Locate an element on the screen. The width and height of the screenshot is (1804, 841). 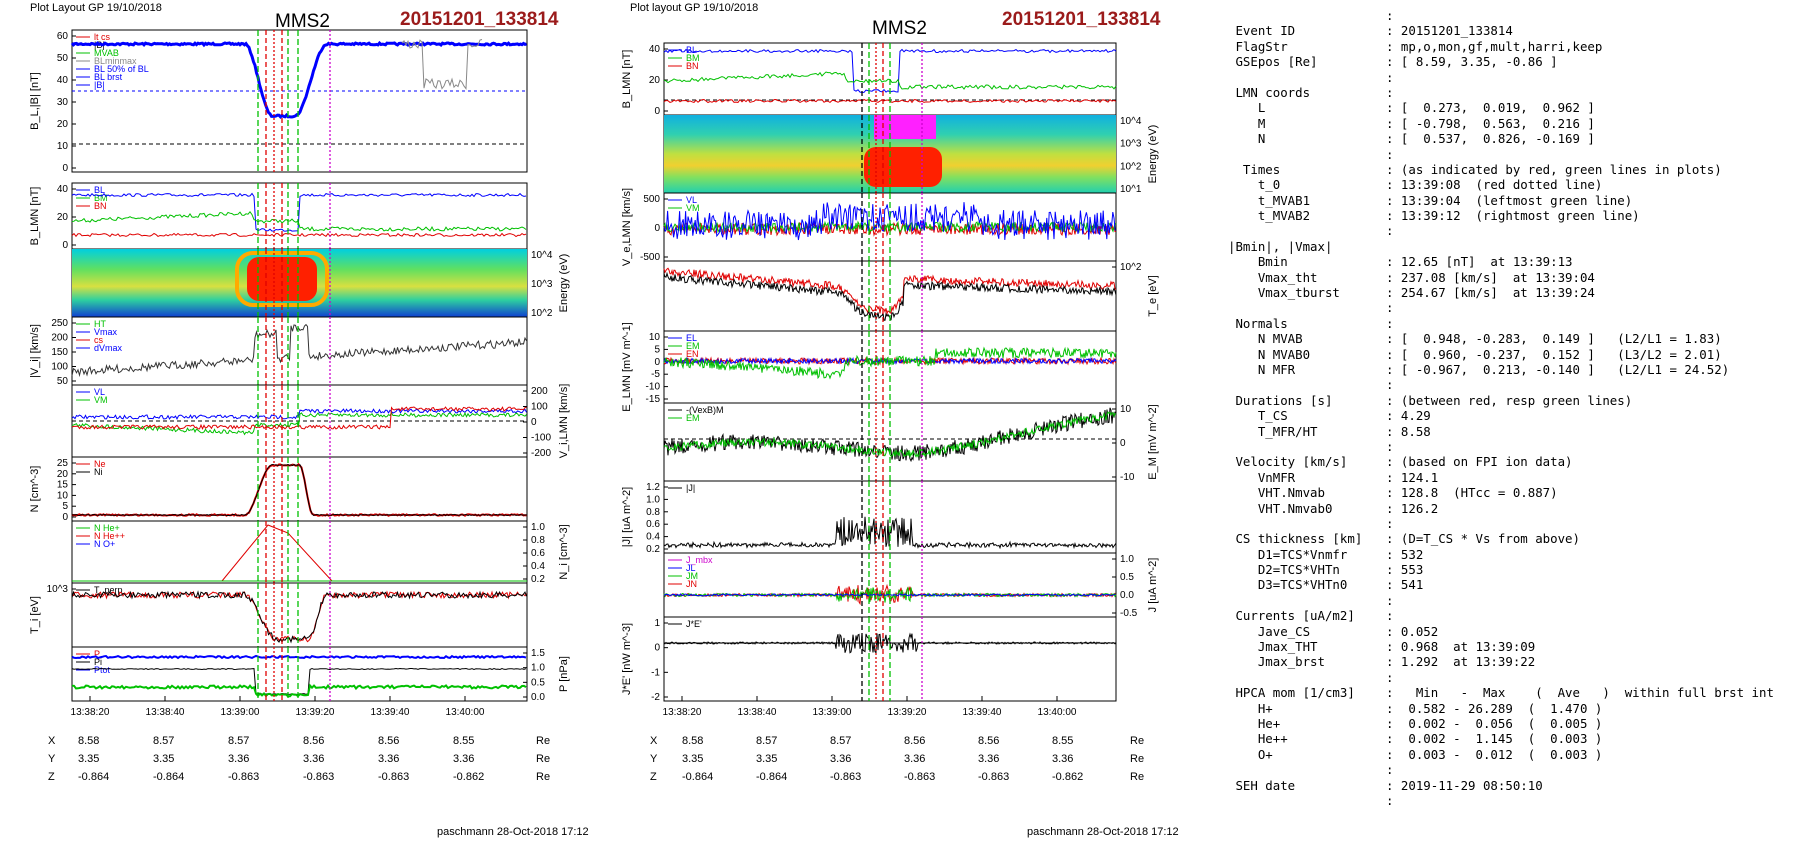
info-line: Velocity [km/s]: (based on FPI ion data) is located at coordinates (1501, 461).